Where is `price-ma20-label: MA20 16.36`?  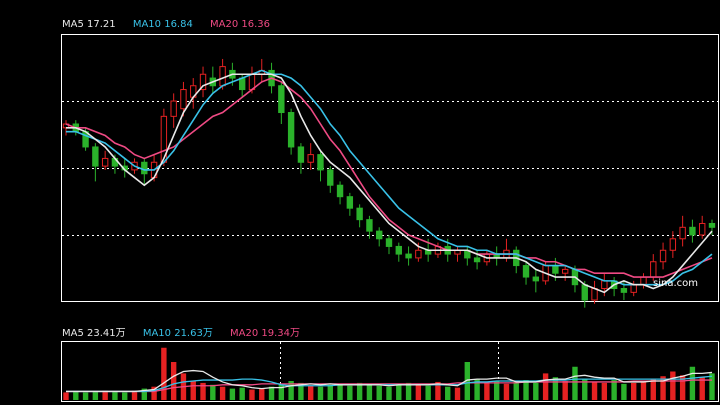 price-ma20-label: MA20 16.36 is located at coordinates (240, 24).